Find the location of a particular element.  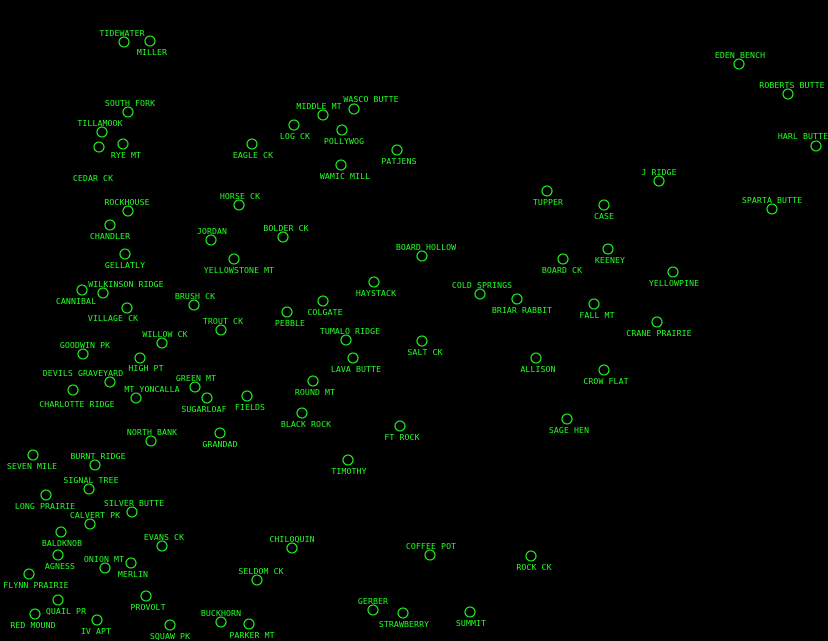

station-j-ridge: J RIDGE is located at coordinates (659, 177).